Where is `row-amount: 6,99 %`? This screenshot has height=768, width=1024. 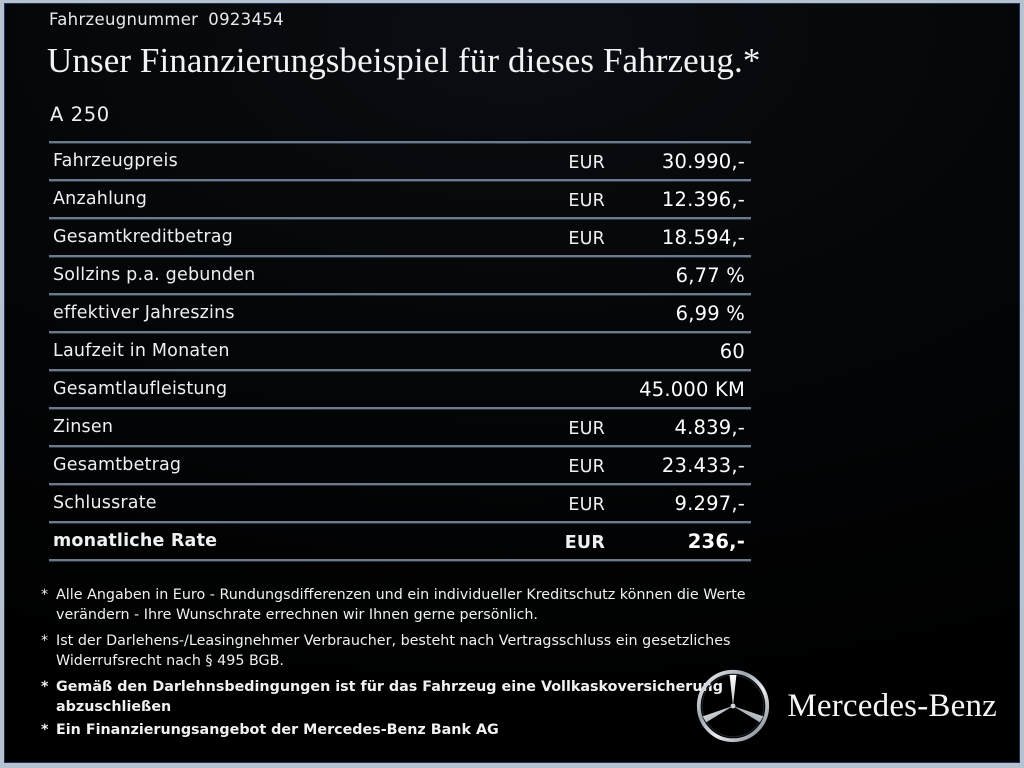
row-amount: 6,99 % is located at coordinates (710, 313).